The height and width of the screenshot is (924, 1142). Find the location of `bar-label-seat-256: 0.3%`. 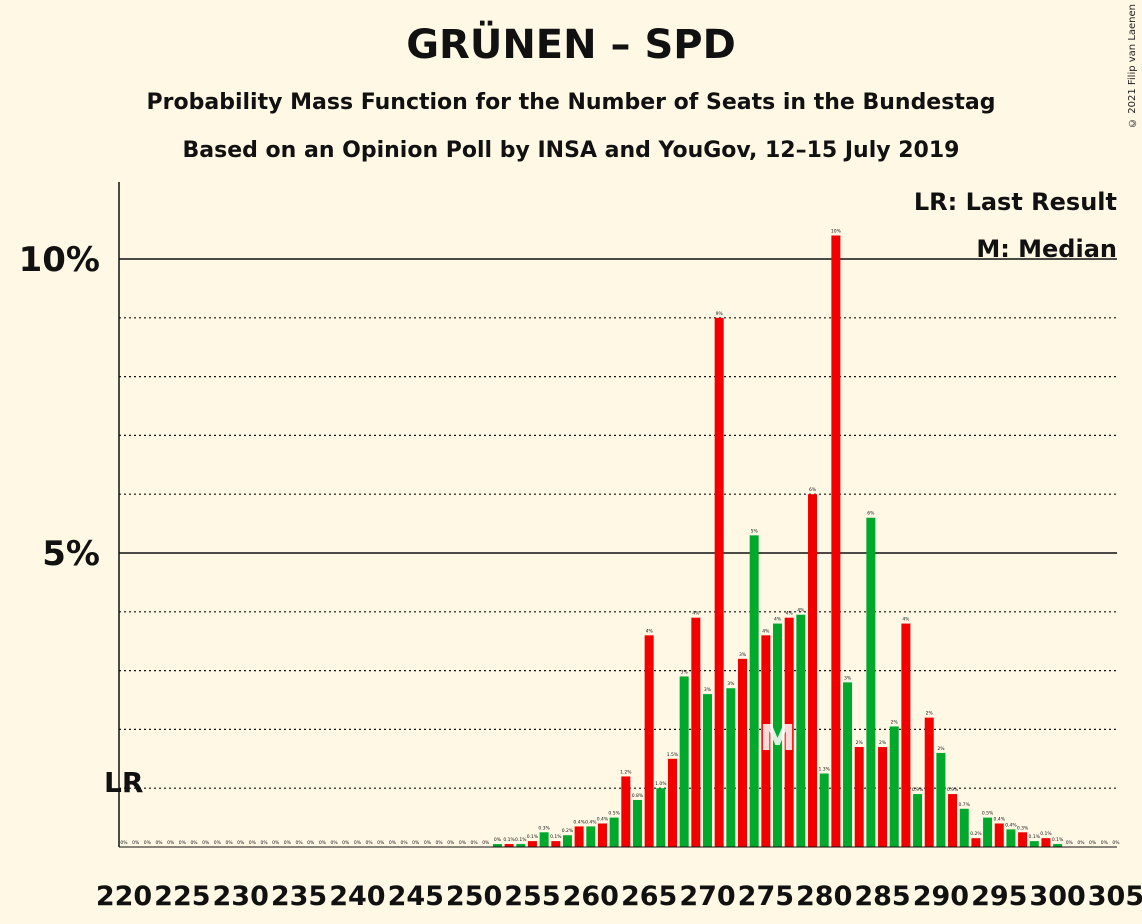

bar-label-seat-256: 0.3% is located at coordinates (544, 828).